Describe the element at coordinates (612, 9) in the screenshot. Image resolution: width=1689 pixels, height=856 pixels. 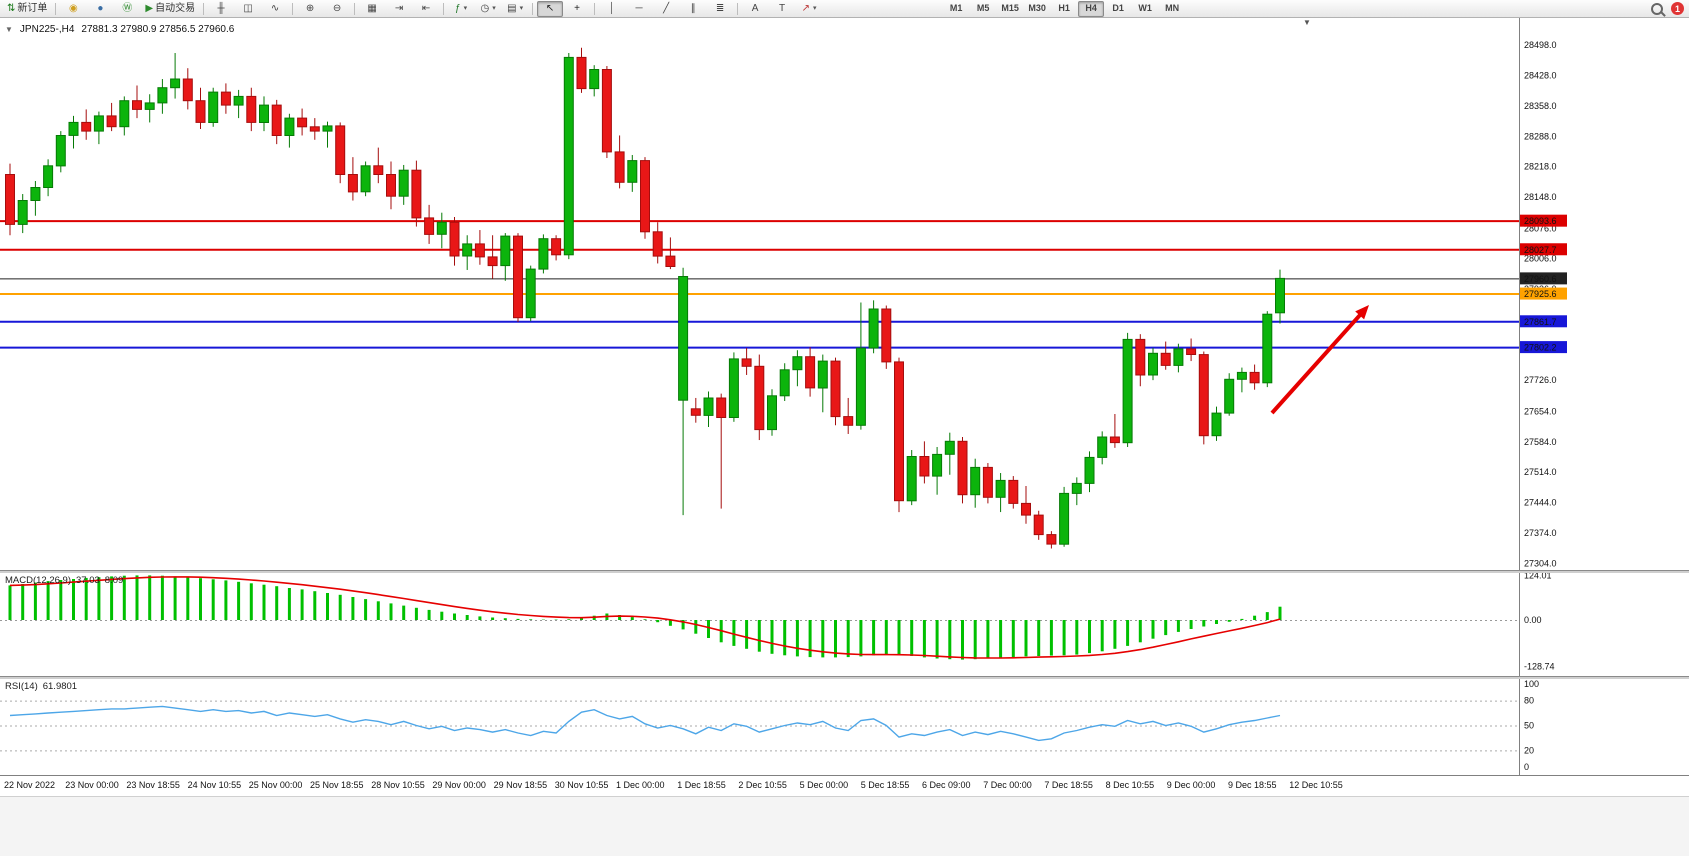
I see `vertical-line-icon: │` at that location.